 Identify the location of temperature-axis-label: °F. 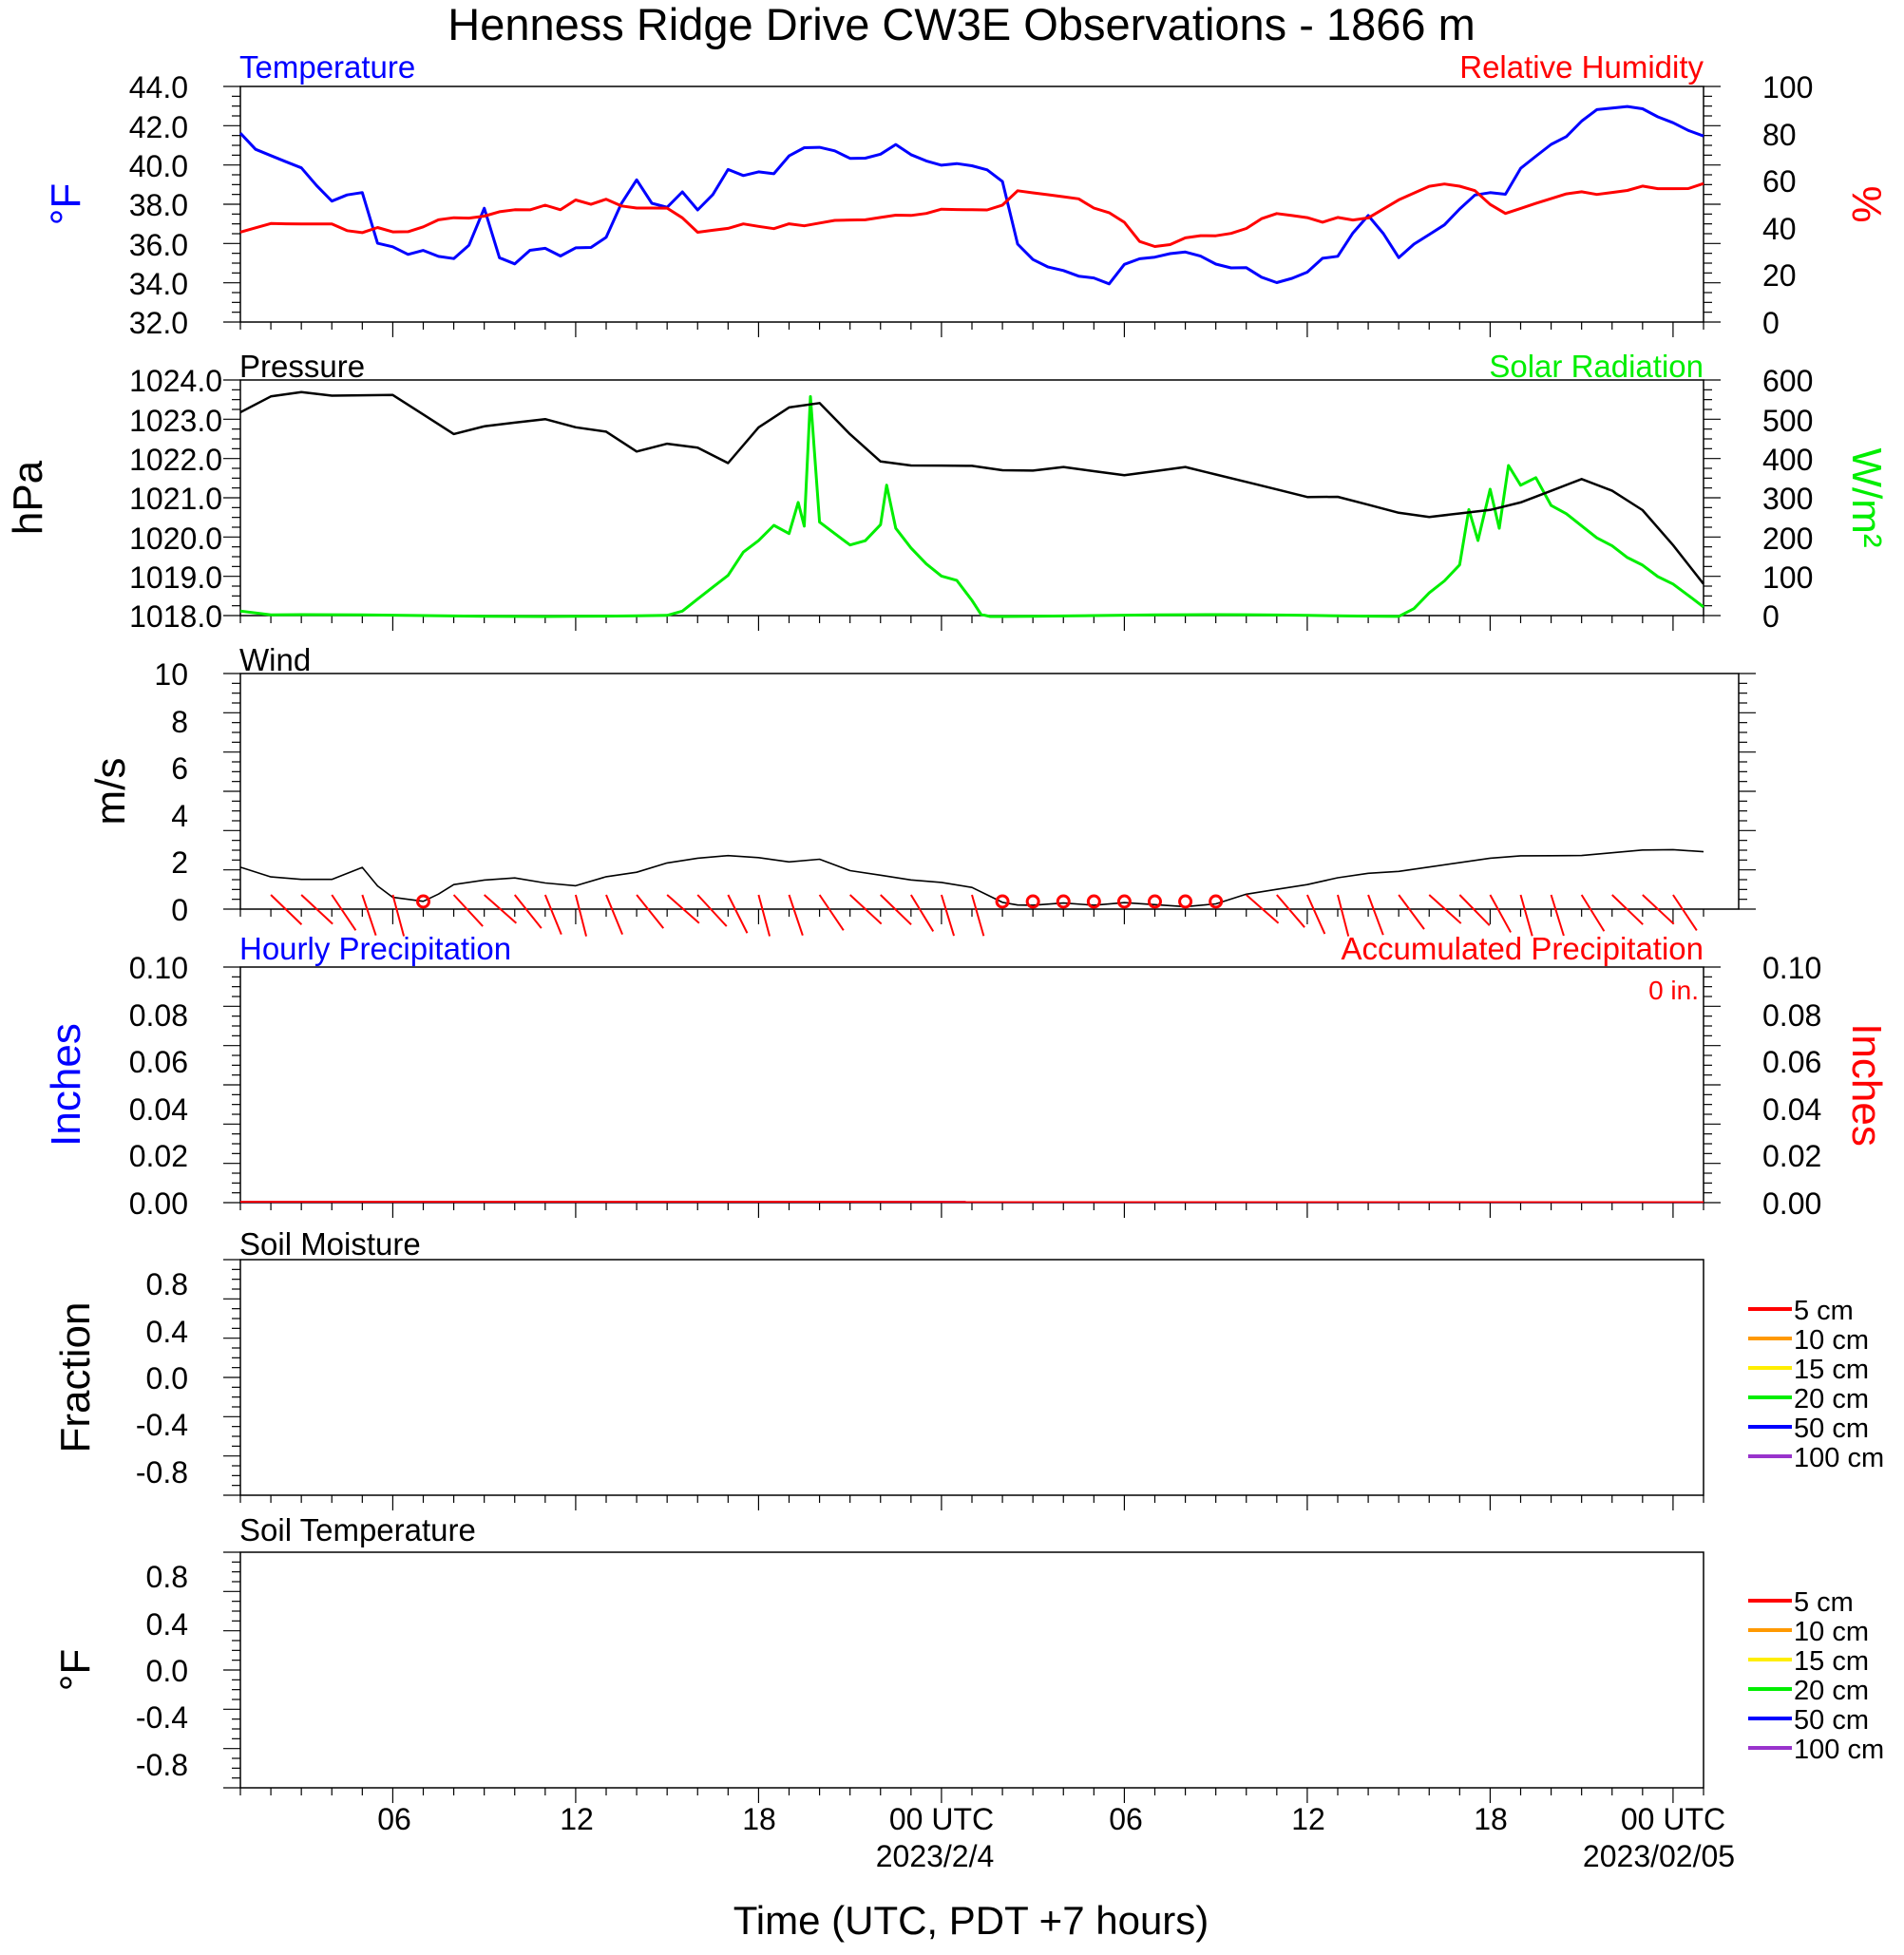
(66, 204).